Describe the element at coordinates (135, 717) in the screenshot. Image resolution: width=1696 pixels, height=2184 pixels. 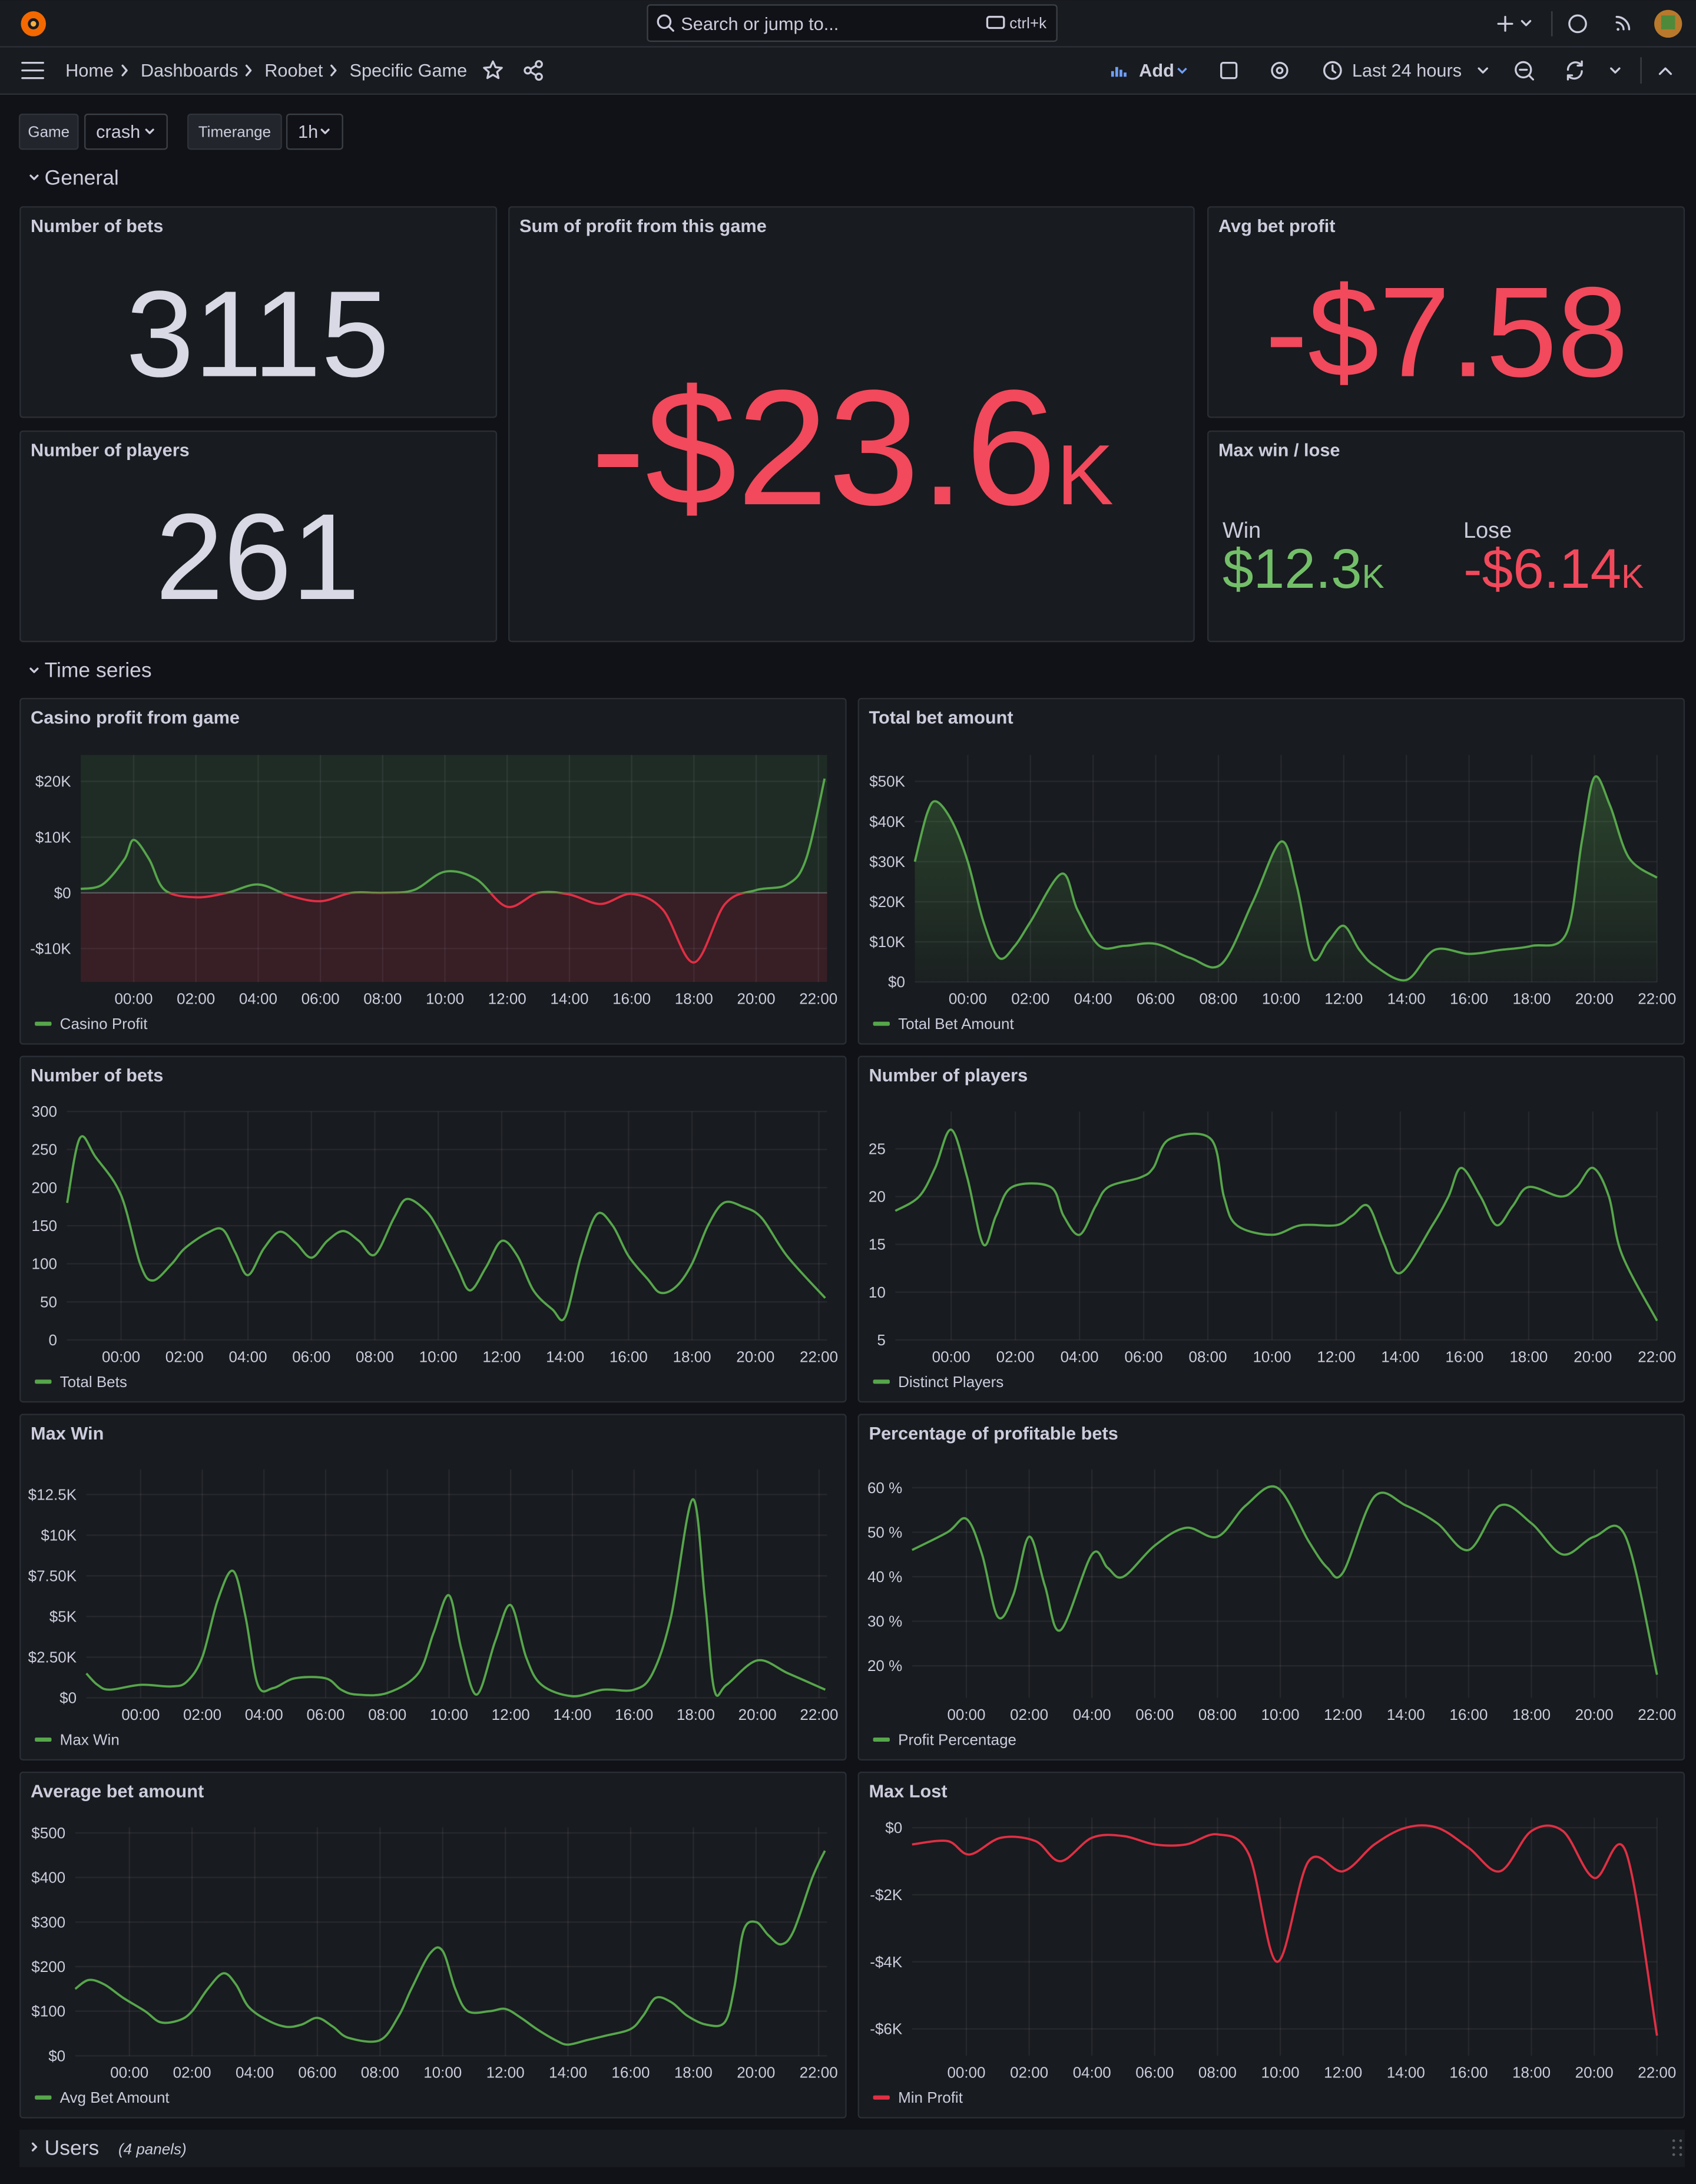
I see `panel-title: Casino profit from game` at that location.